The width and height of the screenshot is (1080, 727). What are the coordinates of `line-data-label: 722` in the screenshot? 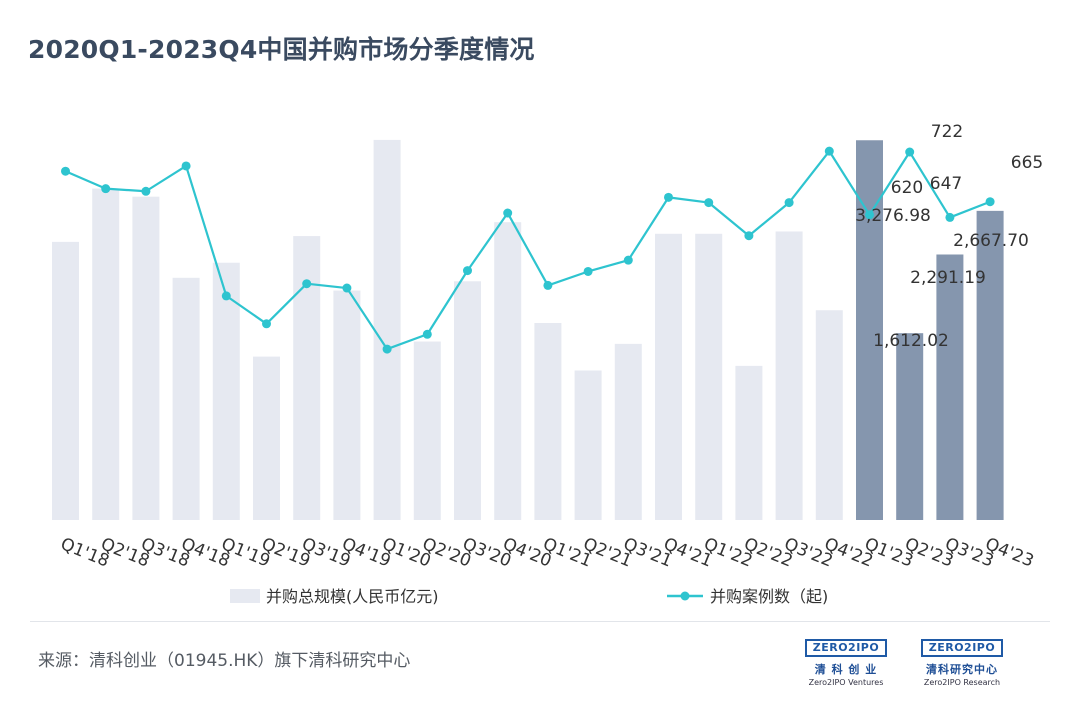 It's located at (947, 132).